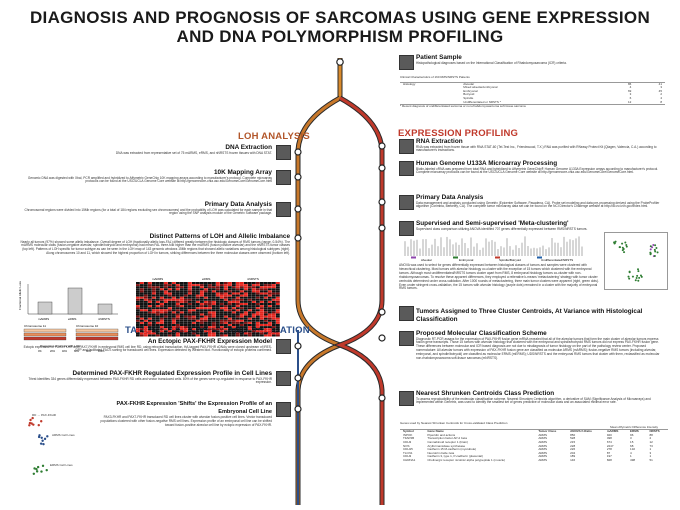  What do you see at coordinates (409, 438) in the screenshot?
I see `gene-table-cell: TFAP2B` at bounding box center [409, 438].